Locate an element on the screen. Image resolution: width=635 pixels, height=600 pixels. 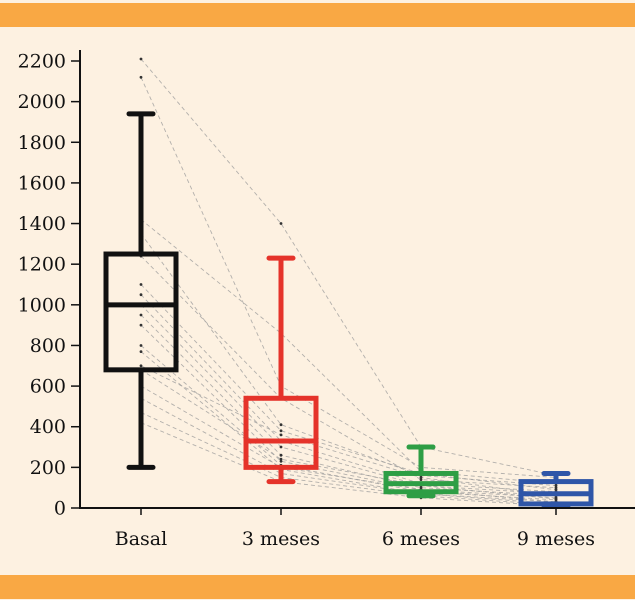
x-tick-label: Basal is located at coordinates (141, 539).